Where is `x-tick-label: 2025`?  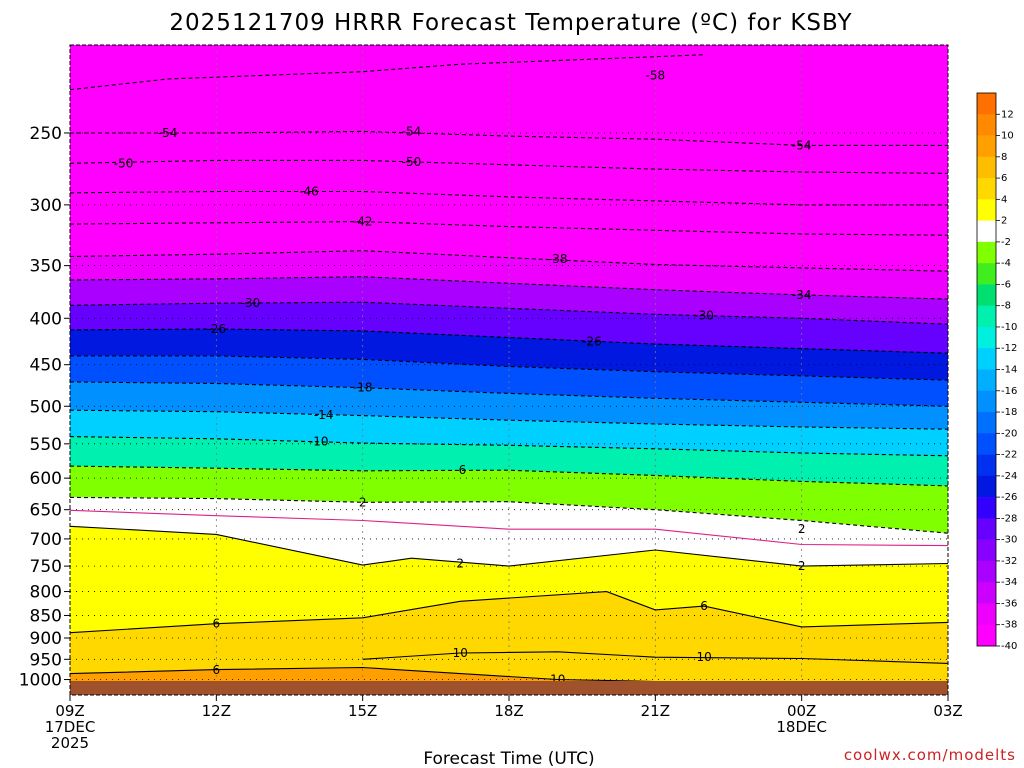 x-tick-label: 2025 is located at coordinates (70, 743).